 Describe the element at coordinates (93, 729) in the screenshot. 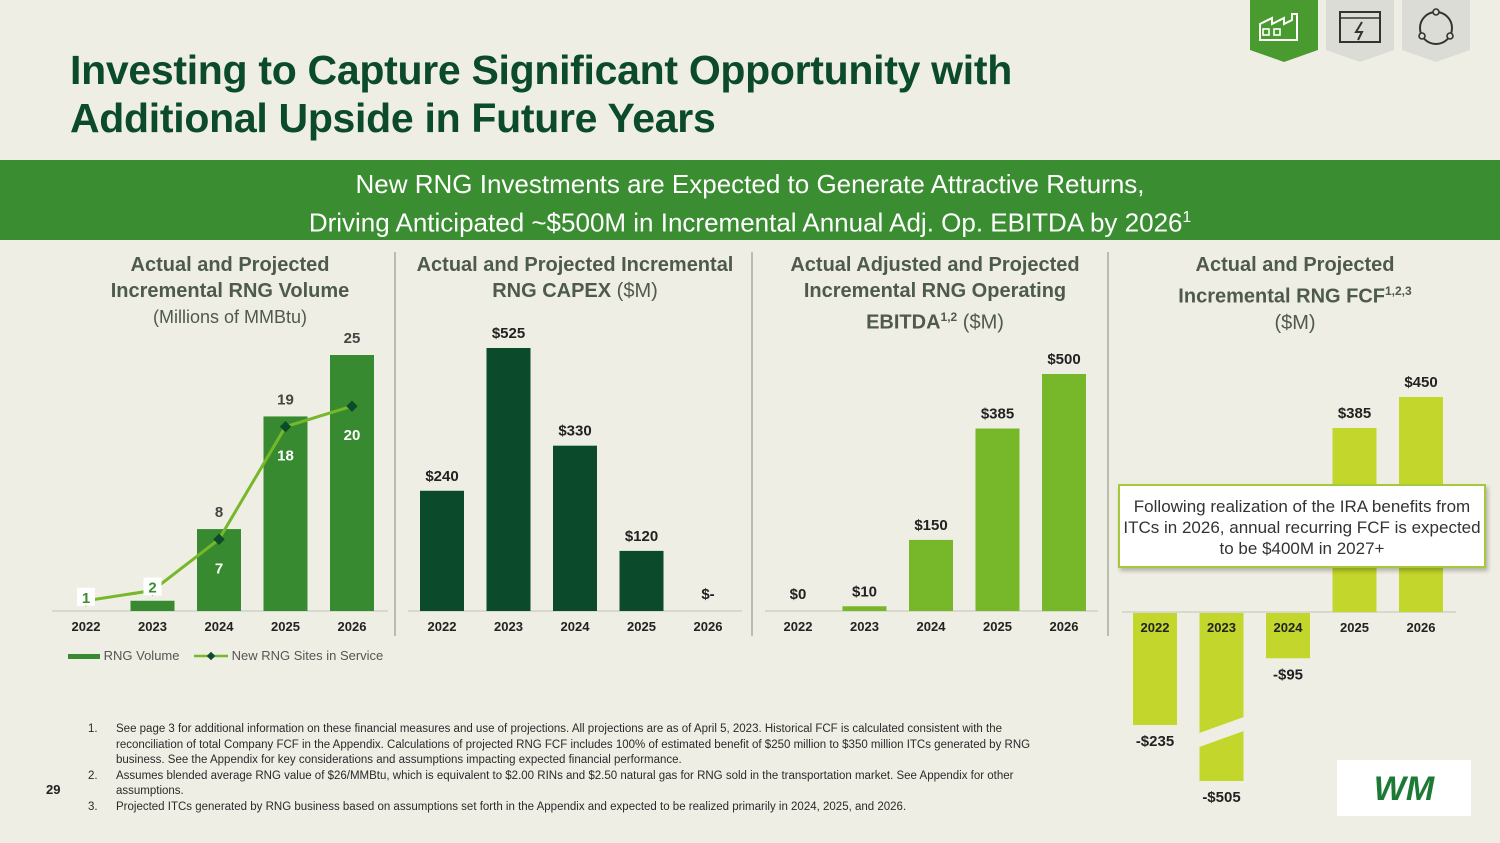

I see `footnote-number: 1.` at that location.